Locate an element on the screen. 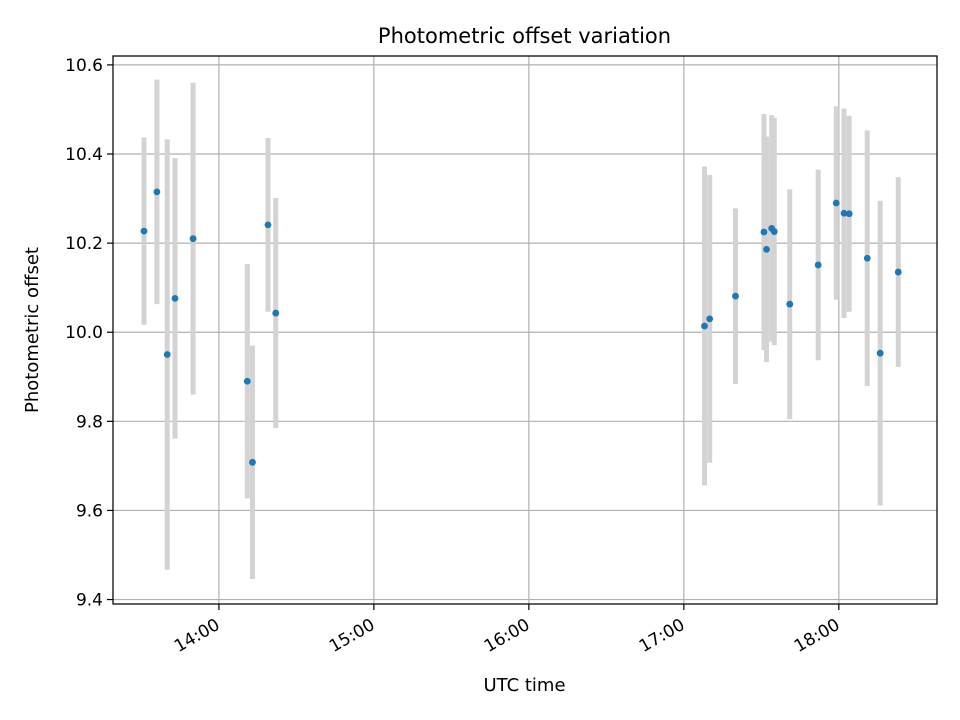 The image size is (960, 720). y-tick-label: 9.6 is located at coordinates (89, 511).